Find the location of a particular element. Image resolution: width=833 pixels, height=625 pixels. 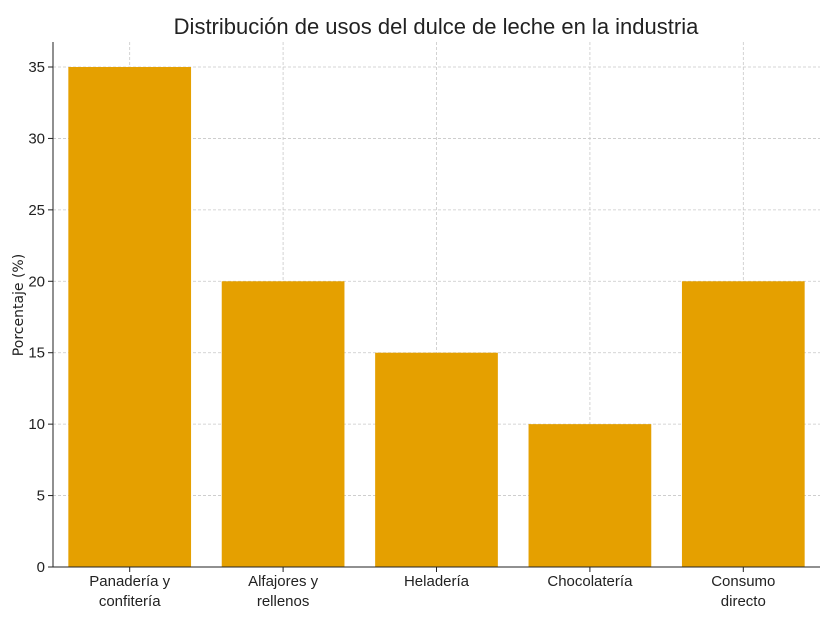

y-tick-label: 10 is located at coordinates (36, 424).